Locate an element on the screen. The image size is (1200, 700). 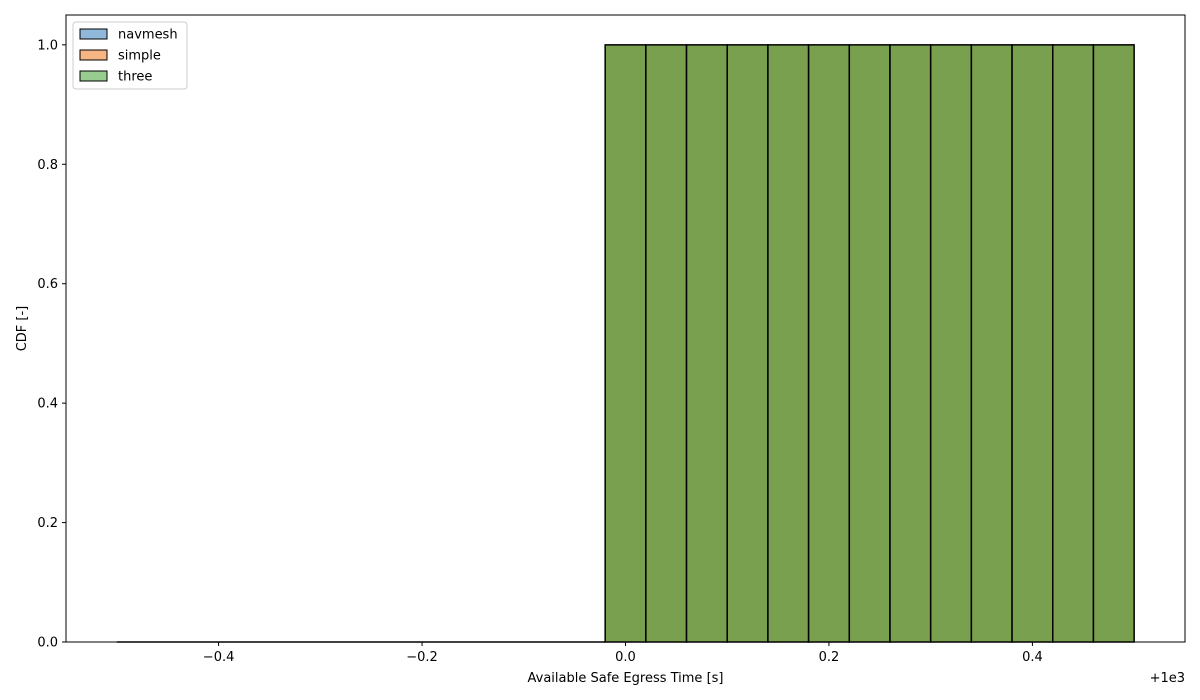
x-axis-offset-text: +1e3 is located at coordinates (1167, 678).